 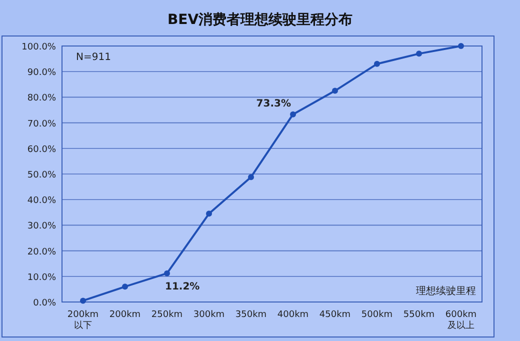 What do you see at coordinates (125, 315) in the screenshot?
I see `x-tick-label: 200km` at bounding box center [125, 315].